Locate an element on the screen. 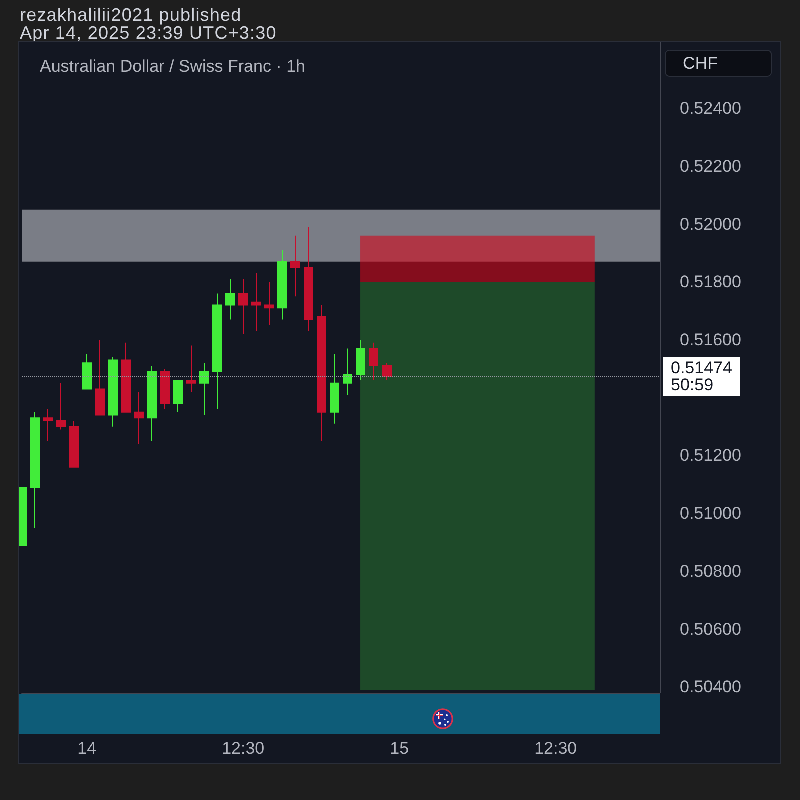 Image resolution: width=800 pixels, height=800 pixels. x-tick-label: 14 is located at coordinates (87, 748).